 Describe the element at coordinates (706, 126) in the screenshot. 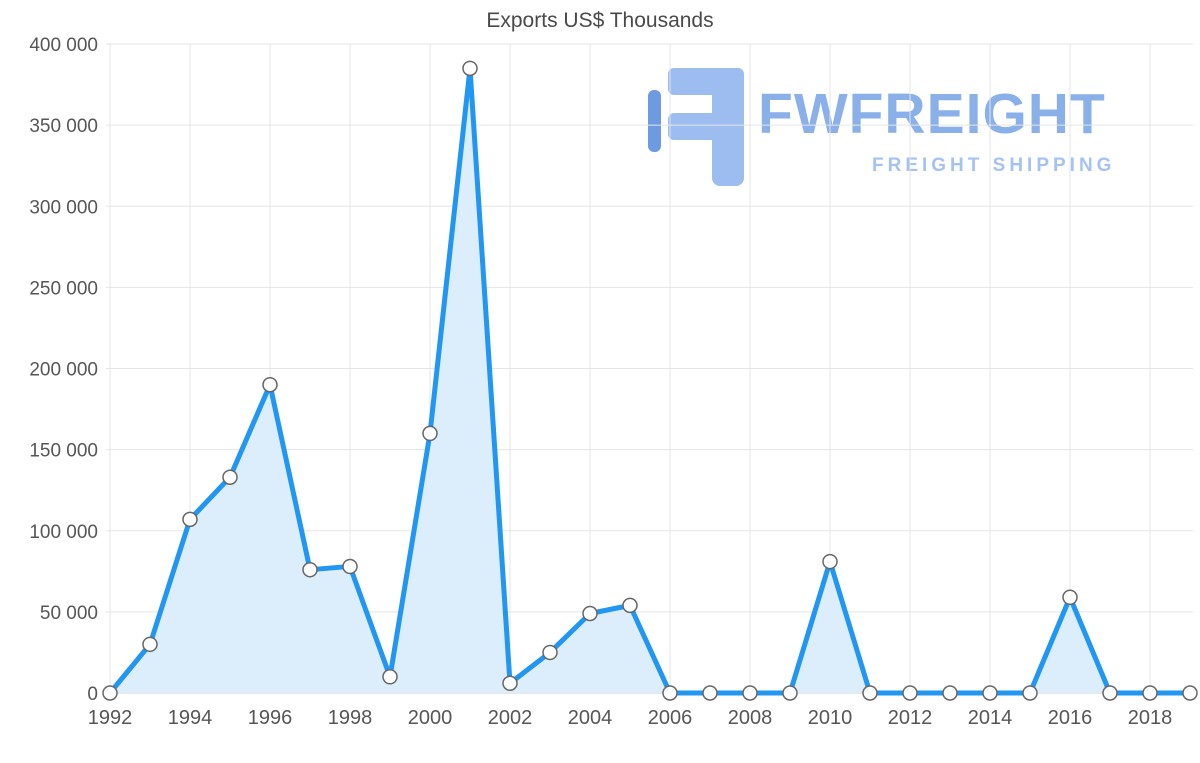

I see `logo-mid-bar` at that location.